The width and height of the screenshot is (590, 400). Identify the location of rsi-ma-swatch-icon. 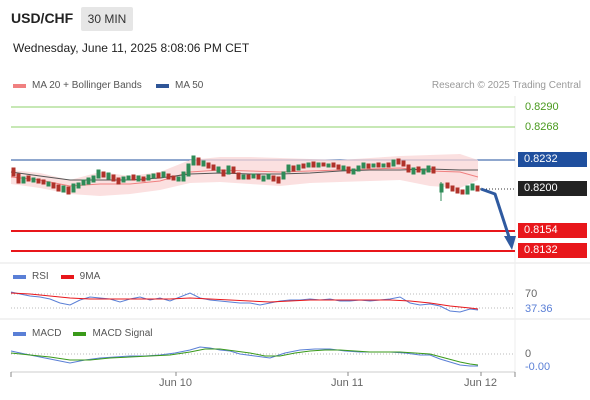
(67, 276).